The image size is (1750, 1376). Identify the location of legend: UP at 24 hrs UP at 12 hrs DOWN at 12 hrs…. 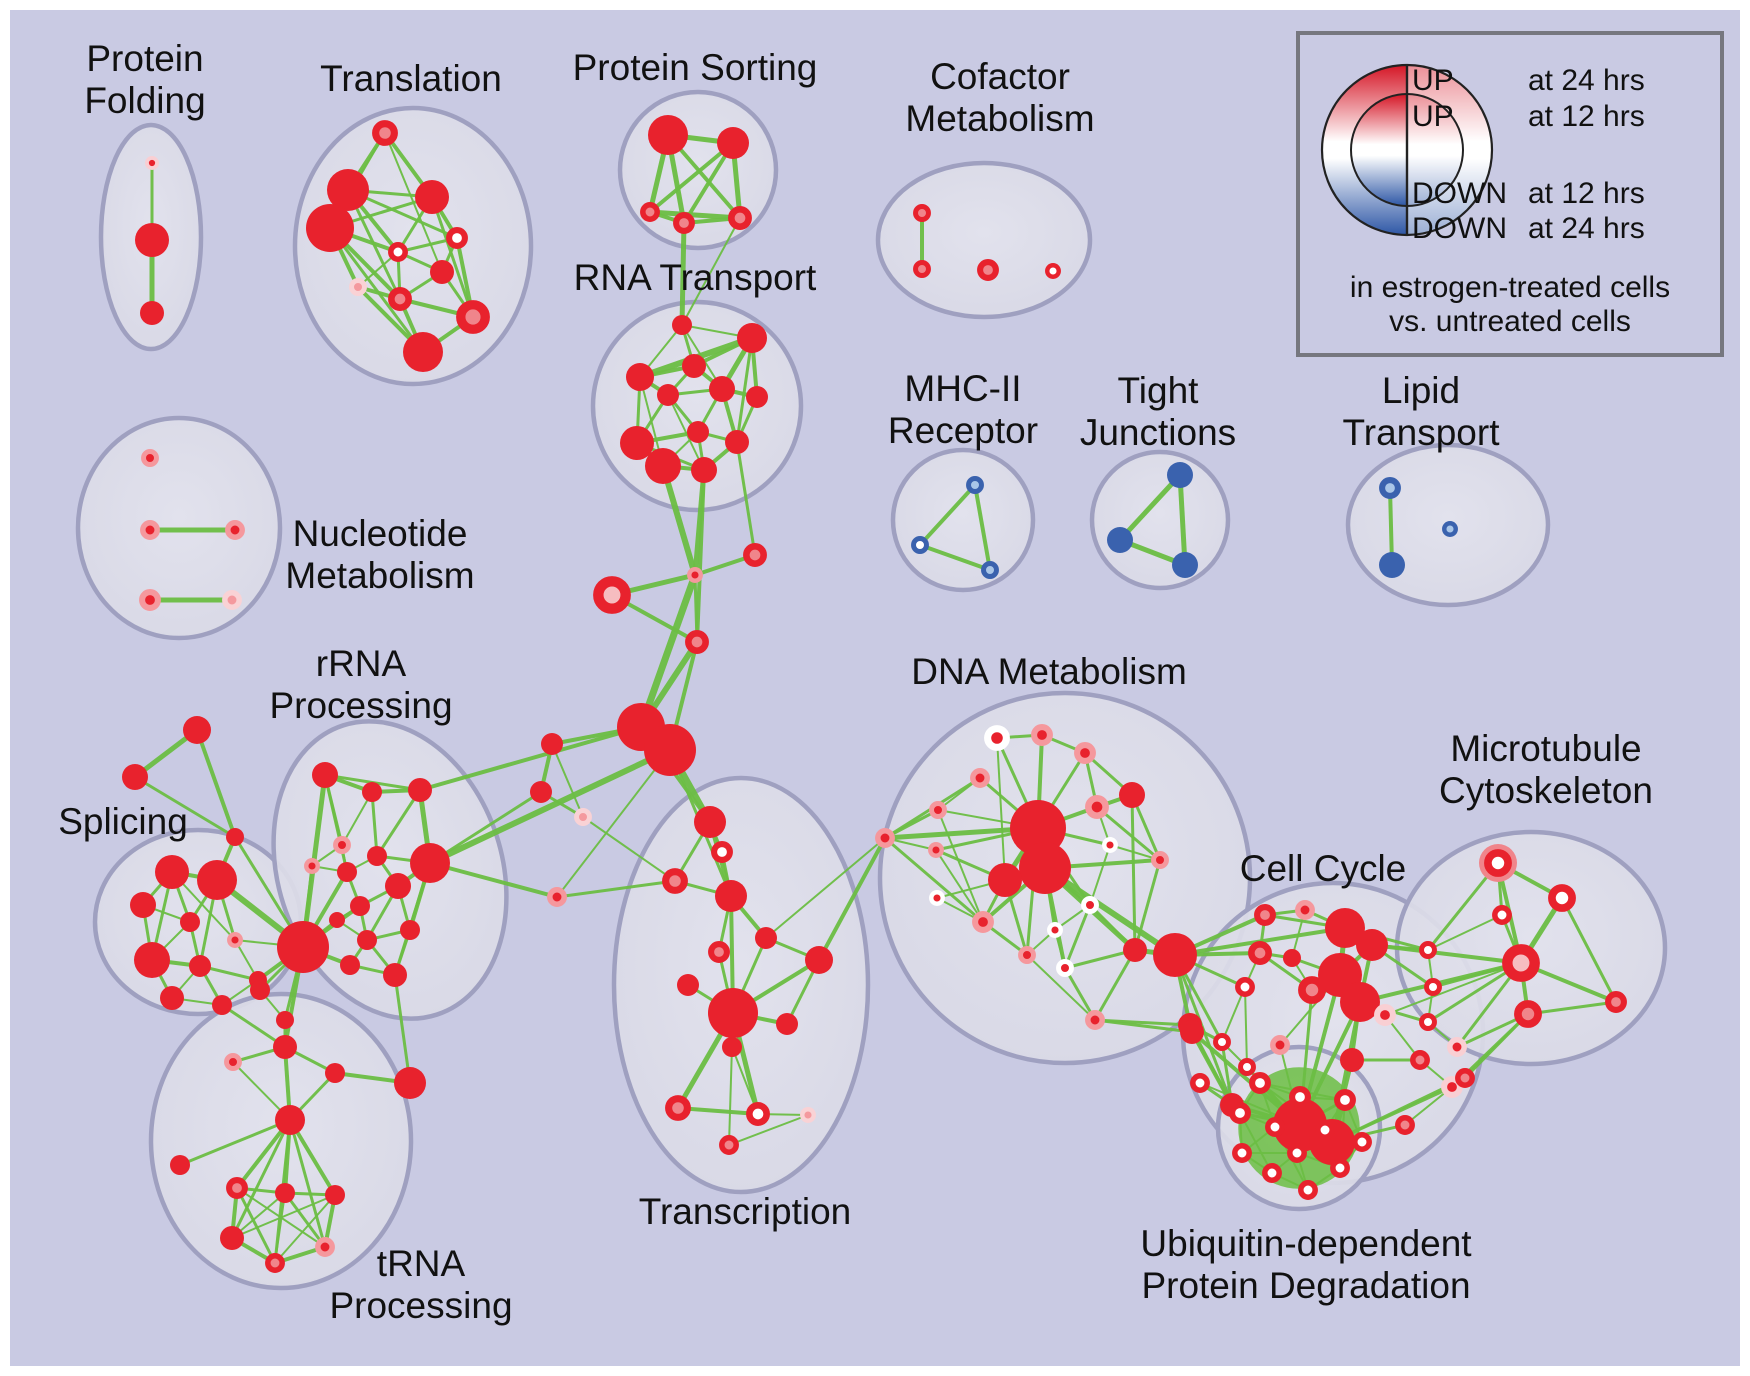
(1510, 194).